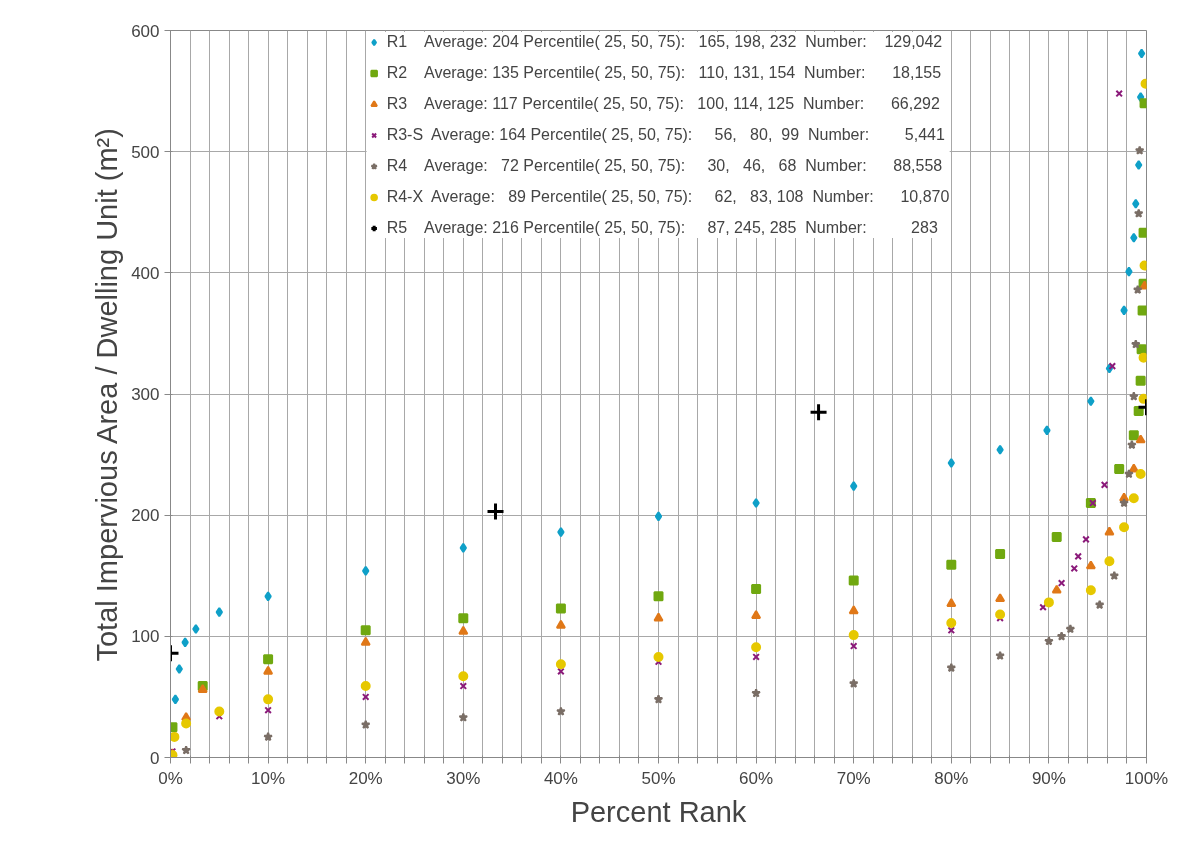 This screenshot has width=1204, height=857. Describe the element at coordinates (853, 778) in the screenshot. I see `x-tick-label: 70%` at that location.